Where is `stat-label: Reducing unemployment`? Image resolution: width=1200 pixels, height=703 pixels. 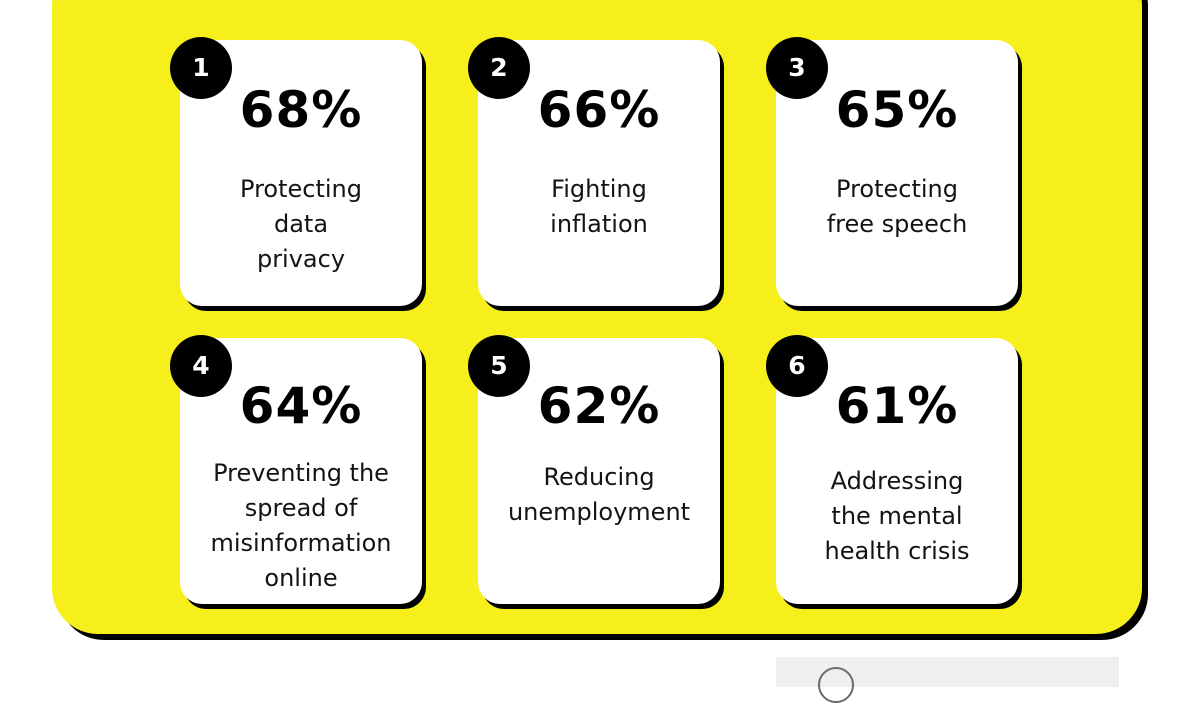 stat-label: Reducing unemployment is located at coordinates (599, 494).